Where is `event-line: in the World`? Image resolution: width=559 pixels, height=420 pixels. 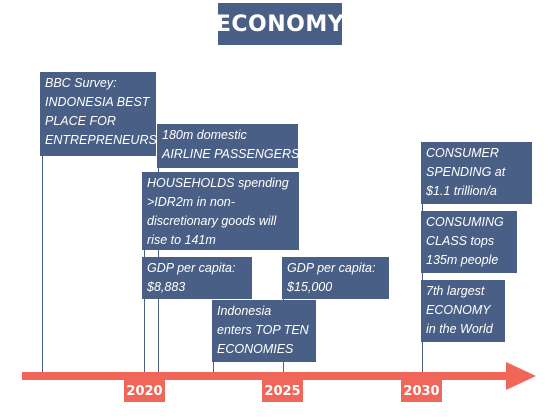
event-line: in the World is located at coordinates (459, 329).